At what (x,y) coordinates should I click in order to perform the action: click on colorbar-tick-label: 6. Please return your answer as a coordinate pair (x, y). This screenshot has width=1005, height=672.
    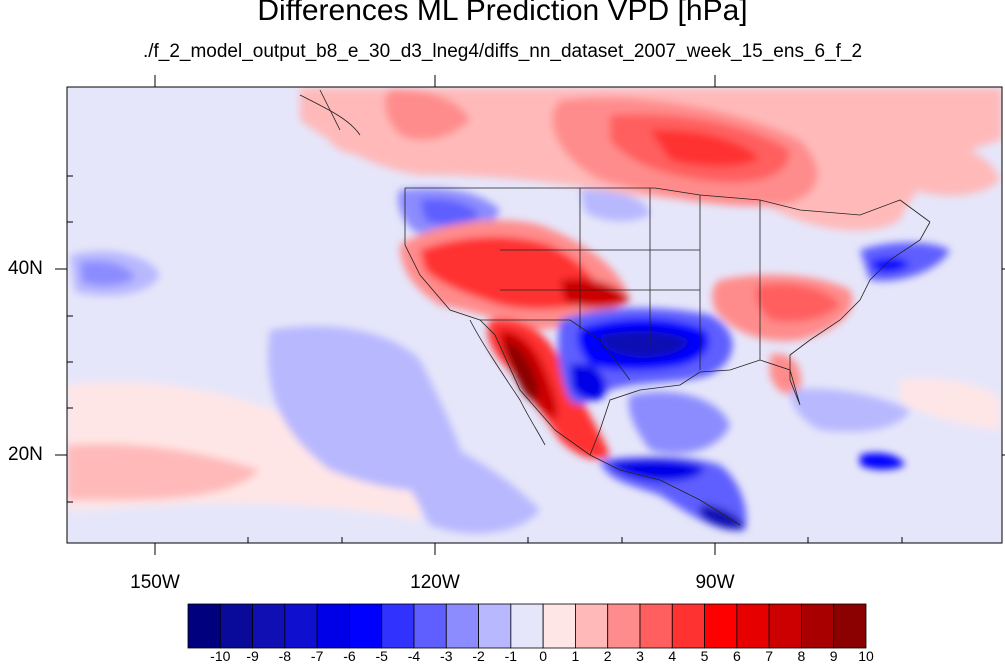
    Looking at the image, I should click on (736, 656).